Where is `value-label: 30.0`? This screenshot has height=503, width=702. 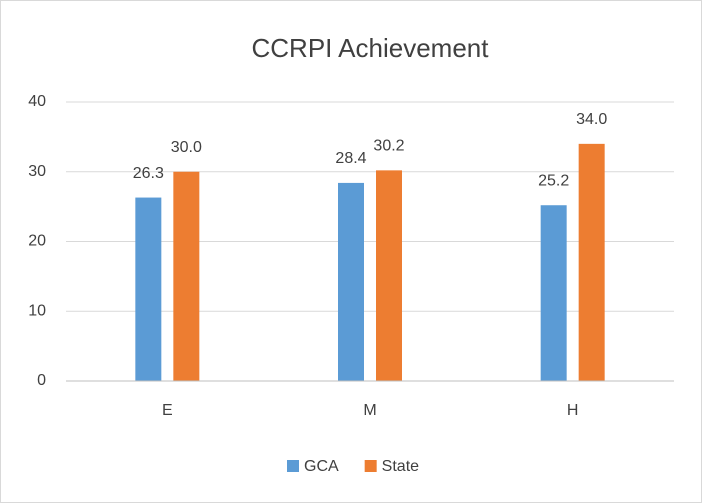
value-label: 30.0 is located at coordinates (186, 147).